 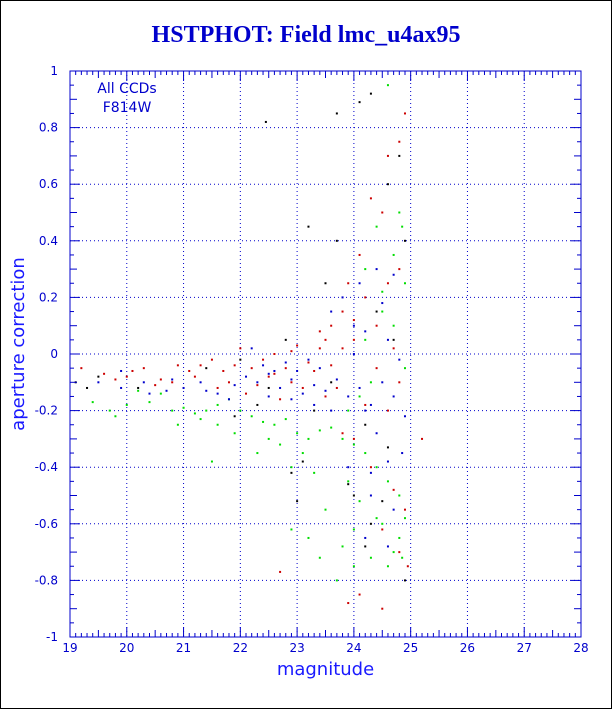 What do you see at coordinates (18, 344) in the screenshot?
I see `y-axis-label: aperture correction` at bounding box center [18, 344].